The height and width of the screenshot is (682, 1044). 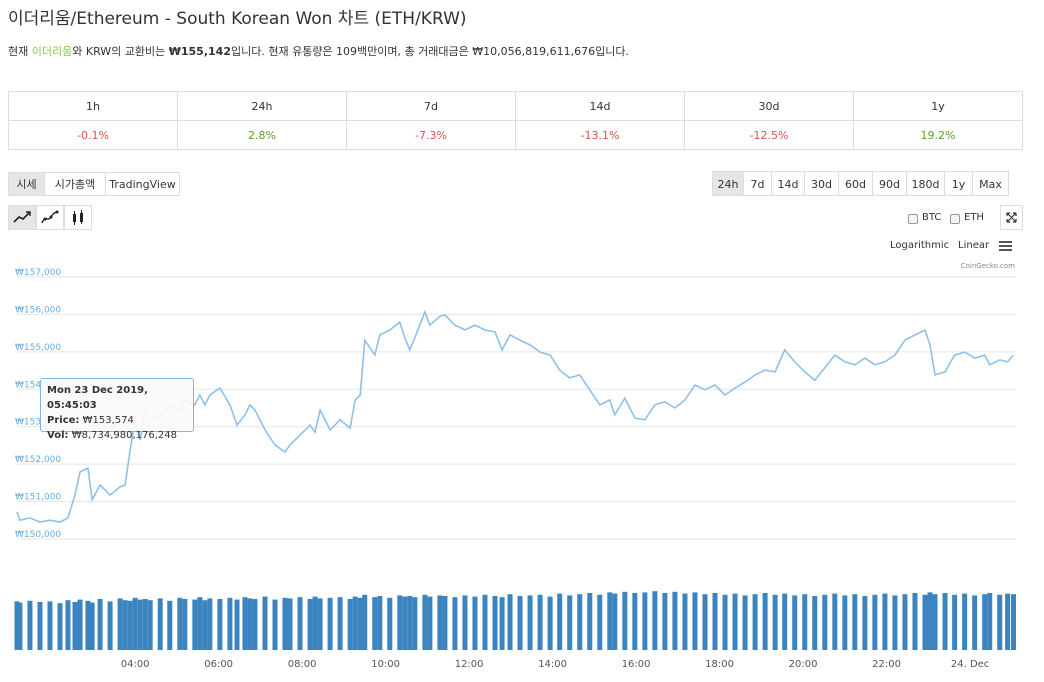 I want to click on y-tick-label: ₩150,000, so click(x=38, y=535).